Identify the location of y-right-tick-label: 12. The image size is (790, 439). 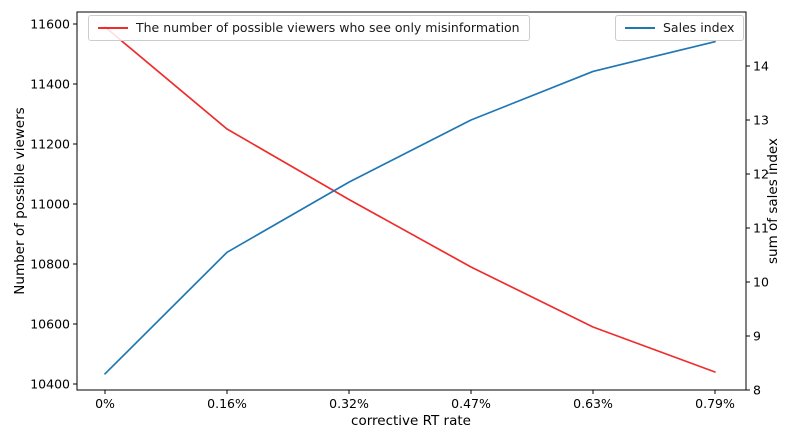
(761, 174).